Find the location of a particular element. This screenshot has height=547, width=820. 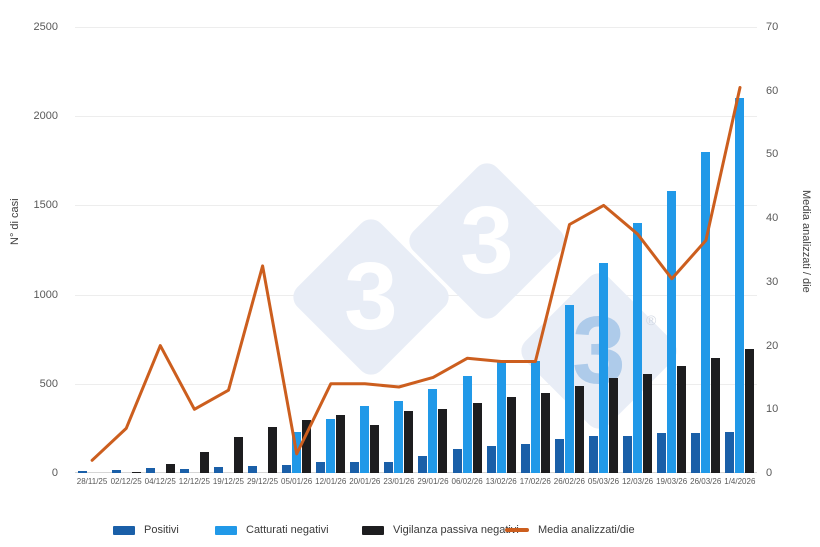

legend-item-vigilanza-passiva-negativi: Vigilanza passiva negativi is located at coordinates (440, 530).